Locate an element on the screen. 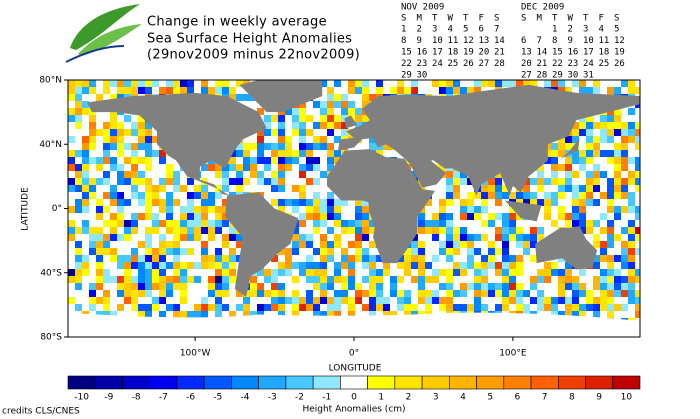  calendar-day: 16 is located at coordinates (573, 53).